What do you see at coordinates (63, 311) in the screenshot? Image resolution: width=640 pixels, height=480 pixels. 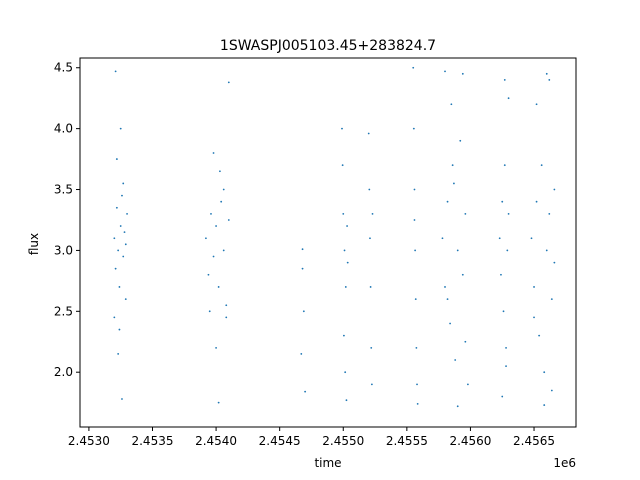 I see `y-tick-label: 2.5` at bounding box center [63, 311].